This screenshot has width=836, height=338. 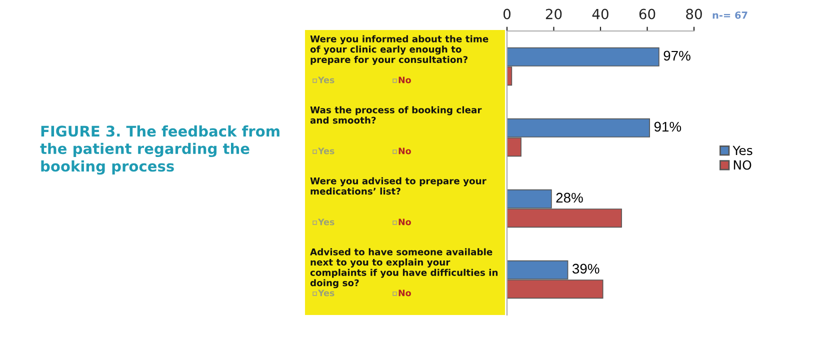 What do you see at coordinates (506, 14) in the screenshot?
I see `x-tick-label: 0` at bounding box center [506, 14].